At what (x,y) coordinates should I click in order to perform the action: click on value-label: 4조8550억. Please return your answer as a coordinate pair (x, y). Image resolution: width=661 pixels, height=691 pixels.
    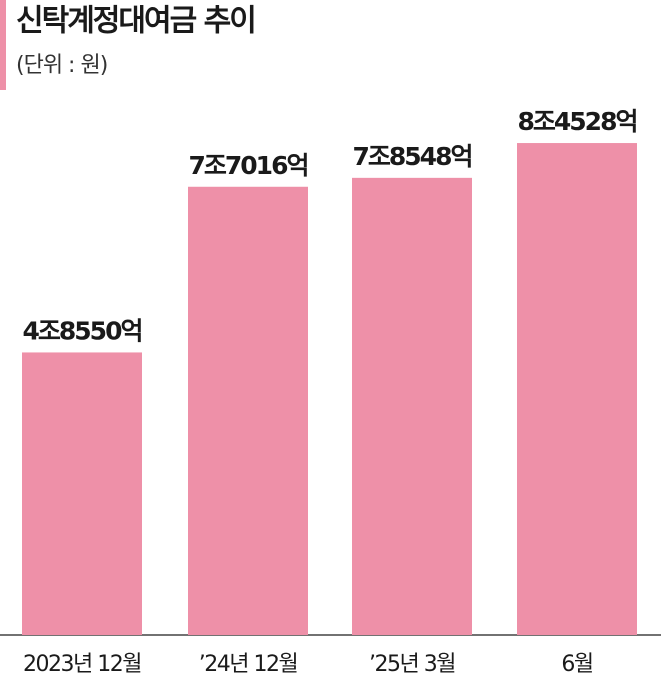
    Looking at the image, I should click on (82, 330).